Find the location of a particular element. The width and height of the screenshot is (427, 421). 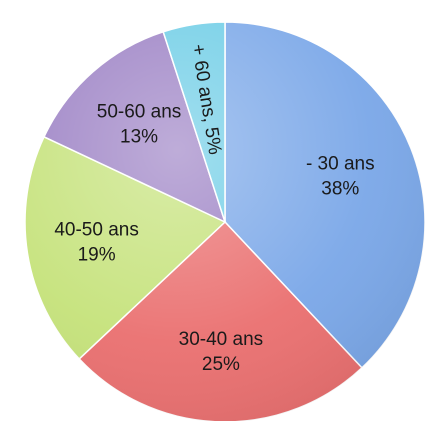

slice-label-30-40-ans: 30-40 ans is located at coordinates (221, 339).